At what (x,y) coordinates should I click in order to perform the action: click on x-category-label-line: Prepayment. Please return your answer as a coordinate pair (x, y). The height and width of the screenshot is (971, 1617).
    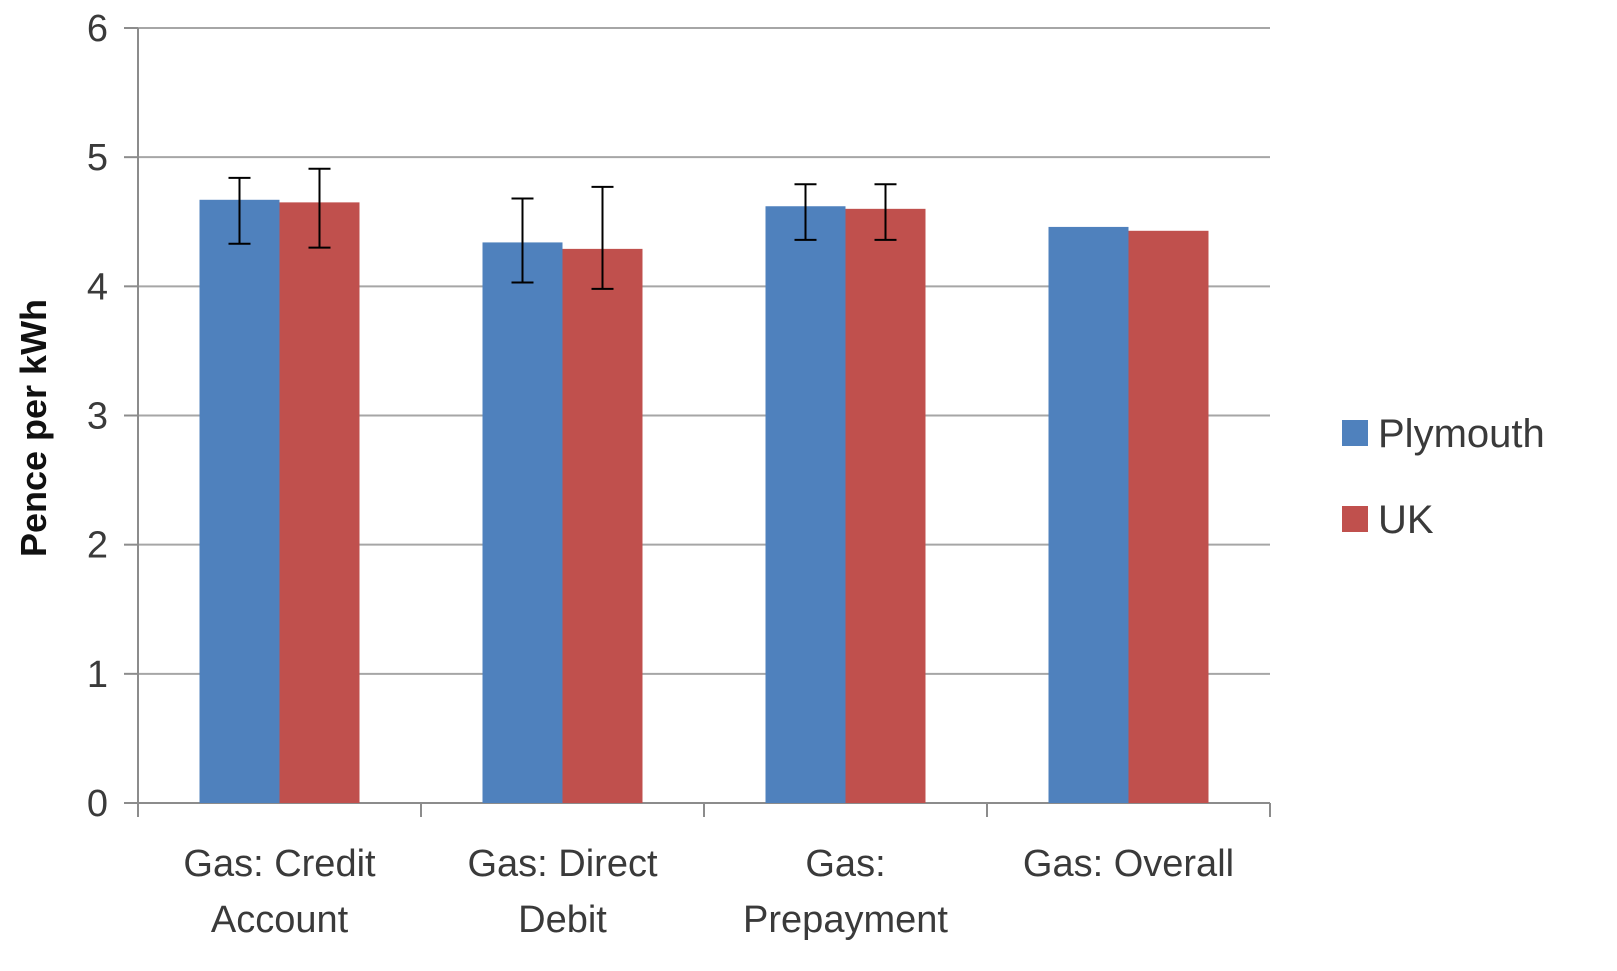
    Looking at the image, I should click on (845, 920).